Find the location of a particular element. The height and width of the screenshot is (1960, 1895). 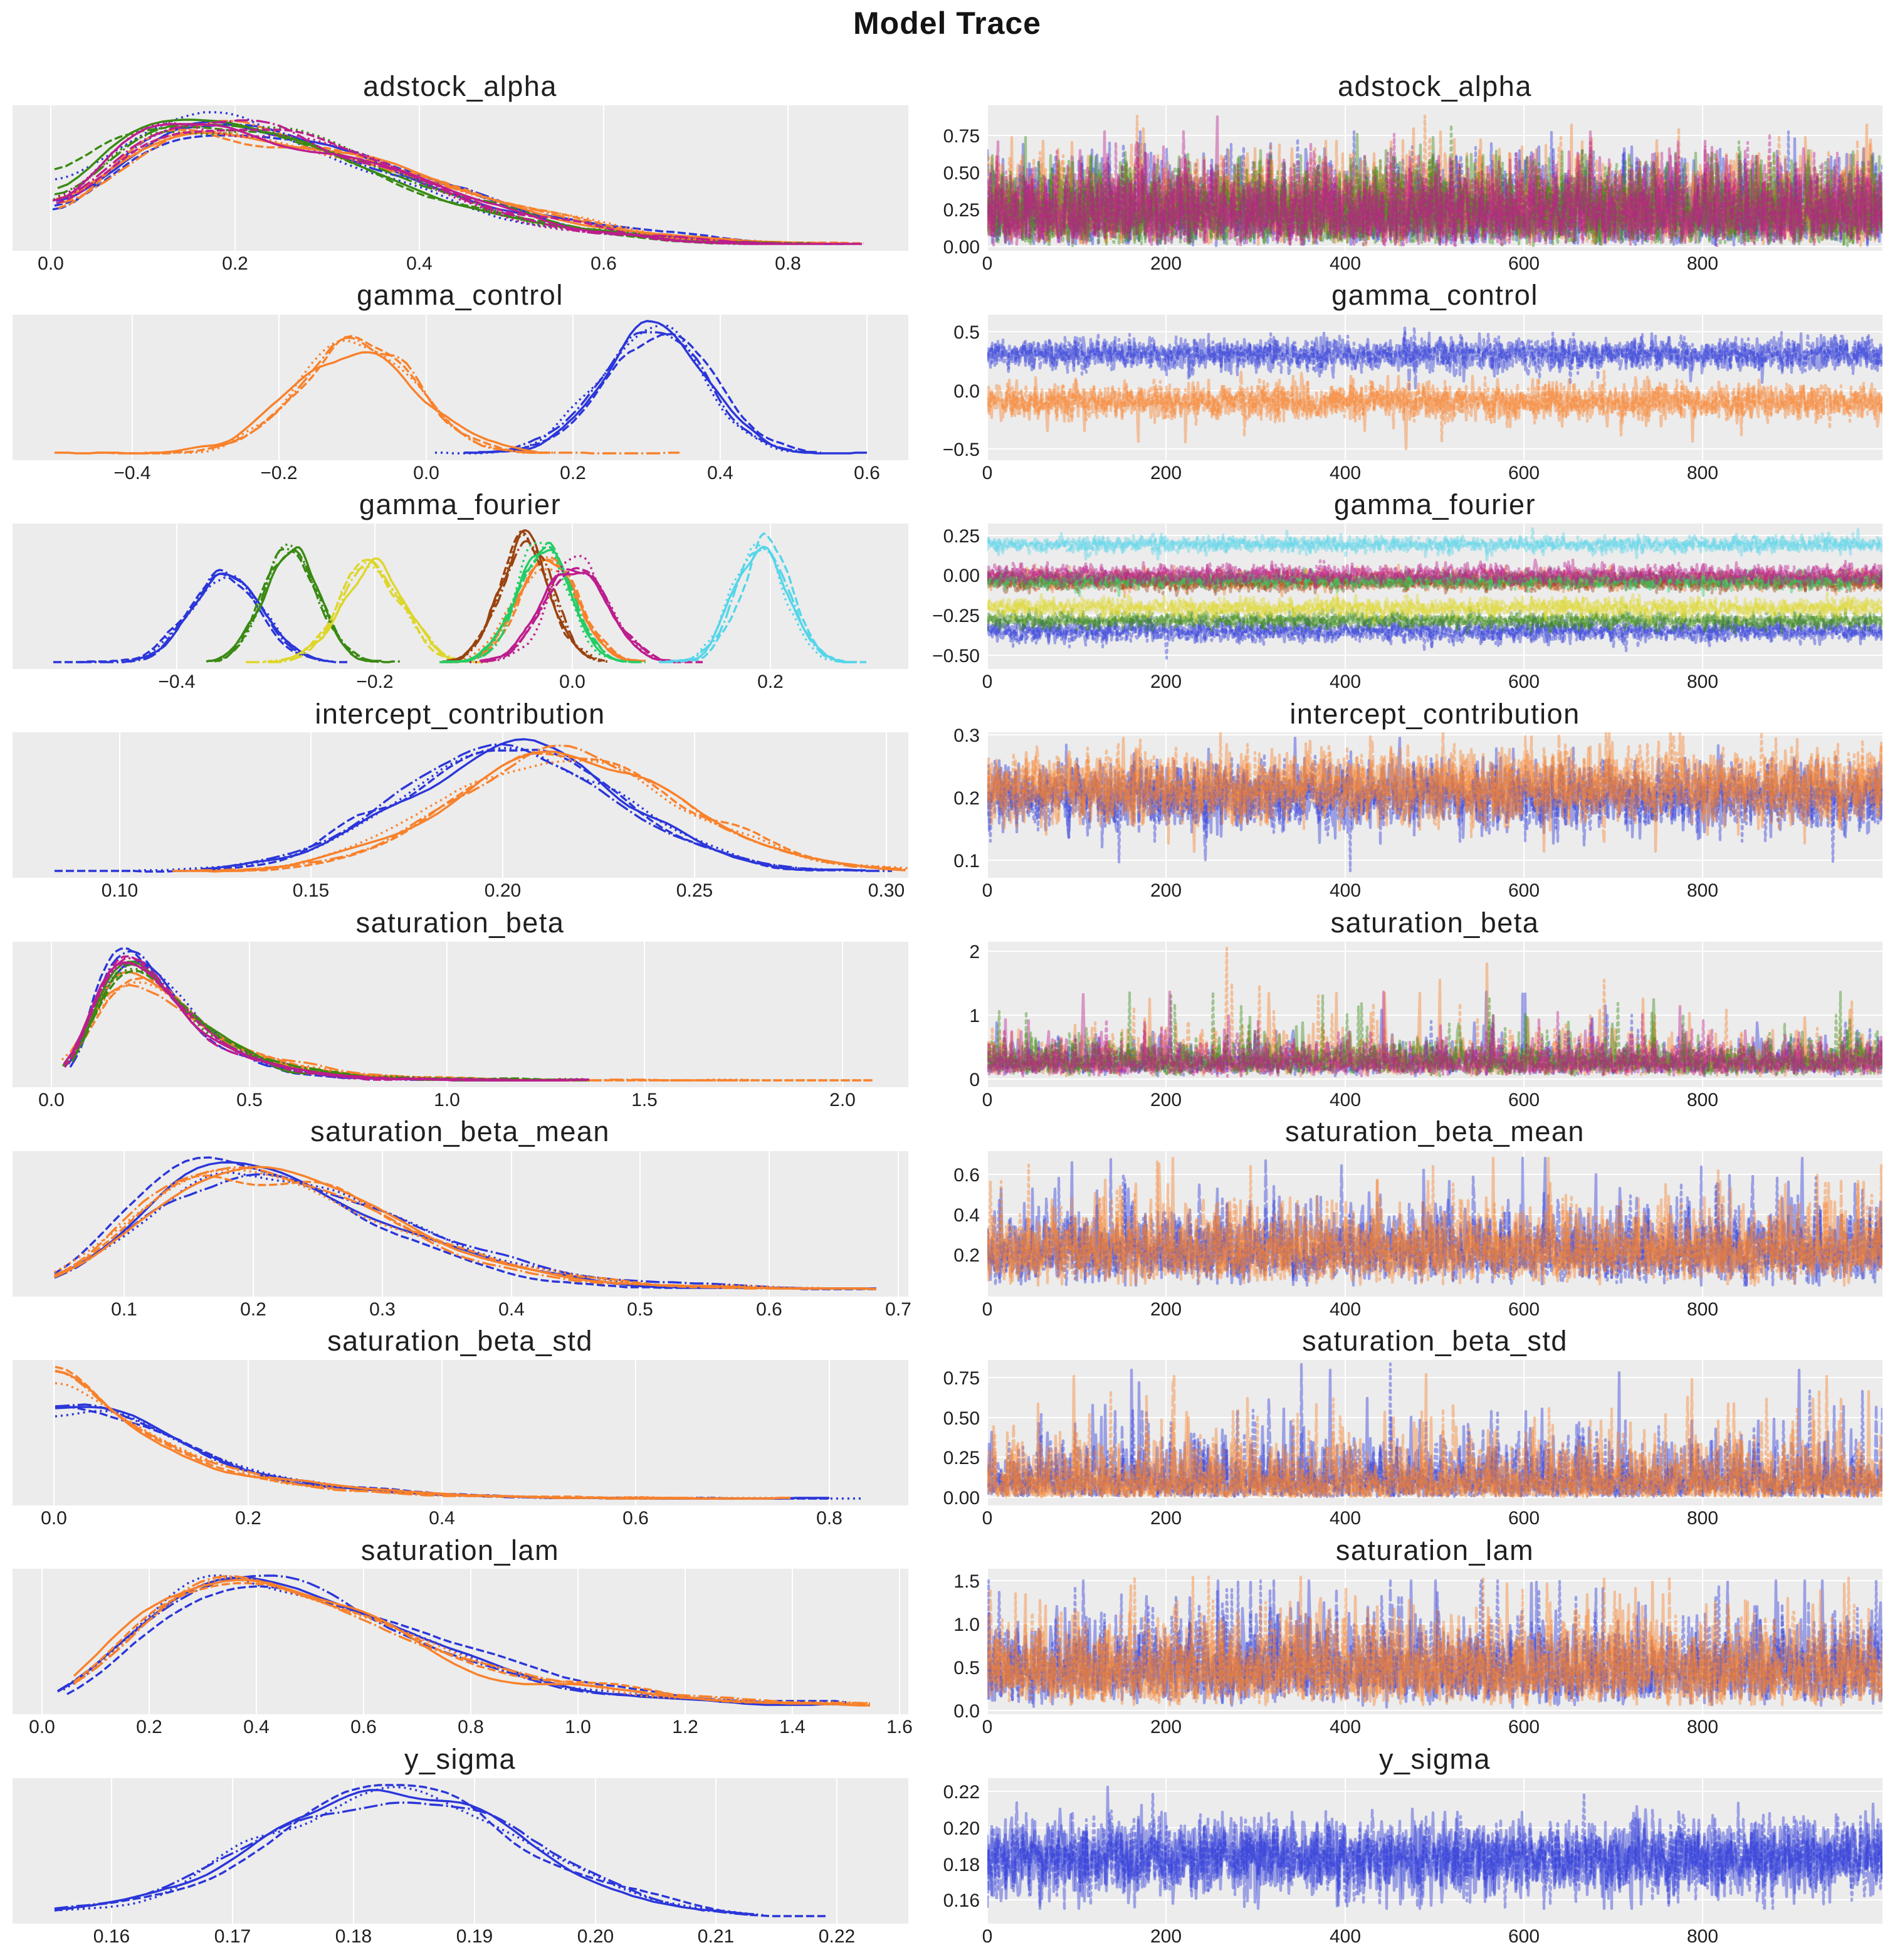

svg-text: 0.10 is located at coordinates (120, 890).